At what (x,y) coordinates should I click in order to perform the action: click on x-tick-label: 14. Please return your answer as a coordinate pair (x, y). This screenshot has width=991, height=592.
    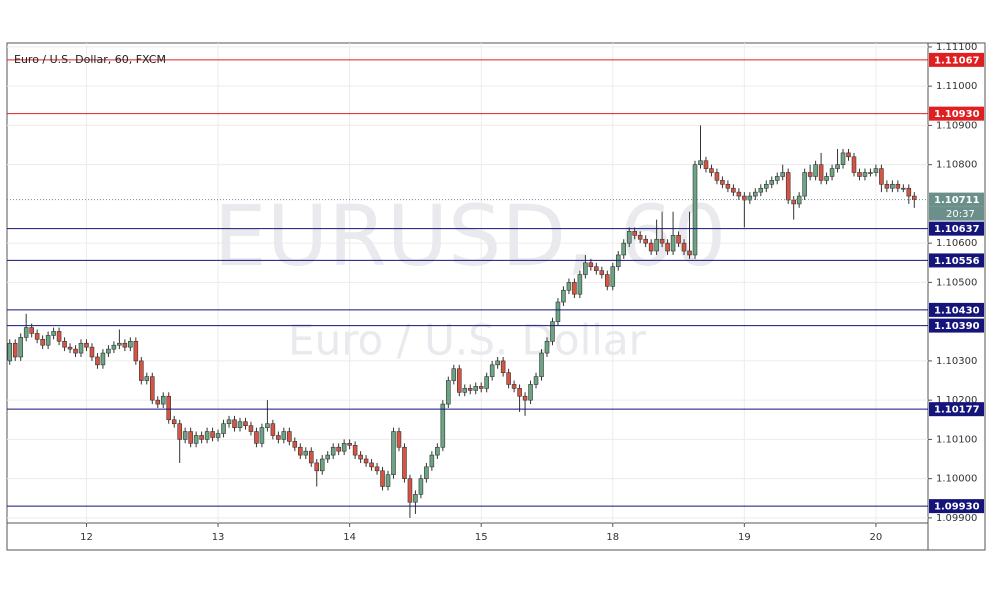
    Looking at the image, I should click on (349, 537).